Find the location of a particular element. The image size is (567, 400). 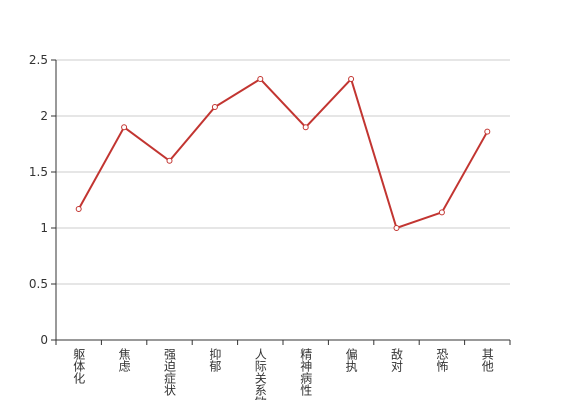

y-tick-label: 2.5 is located at coordinates (38, 60).